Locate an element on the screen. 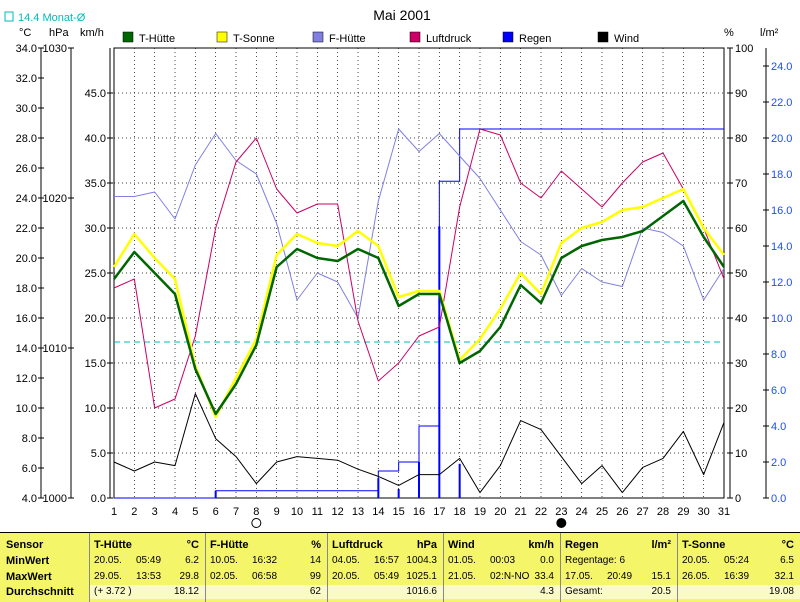  wind-tick-label: 10.0 is located at coordinates (95, 409).